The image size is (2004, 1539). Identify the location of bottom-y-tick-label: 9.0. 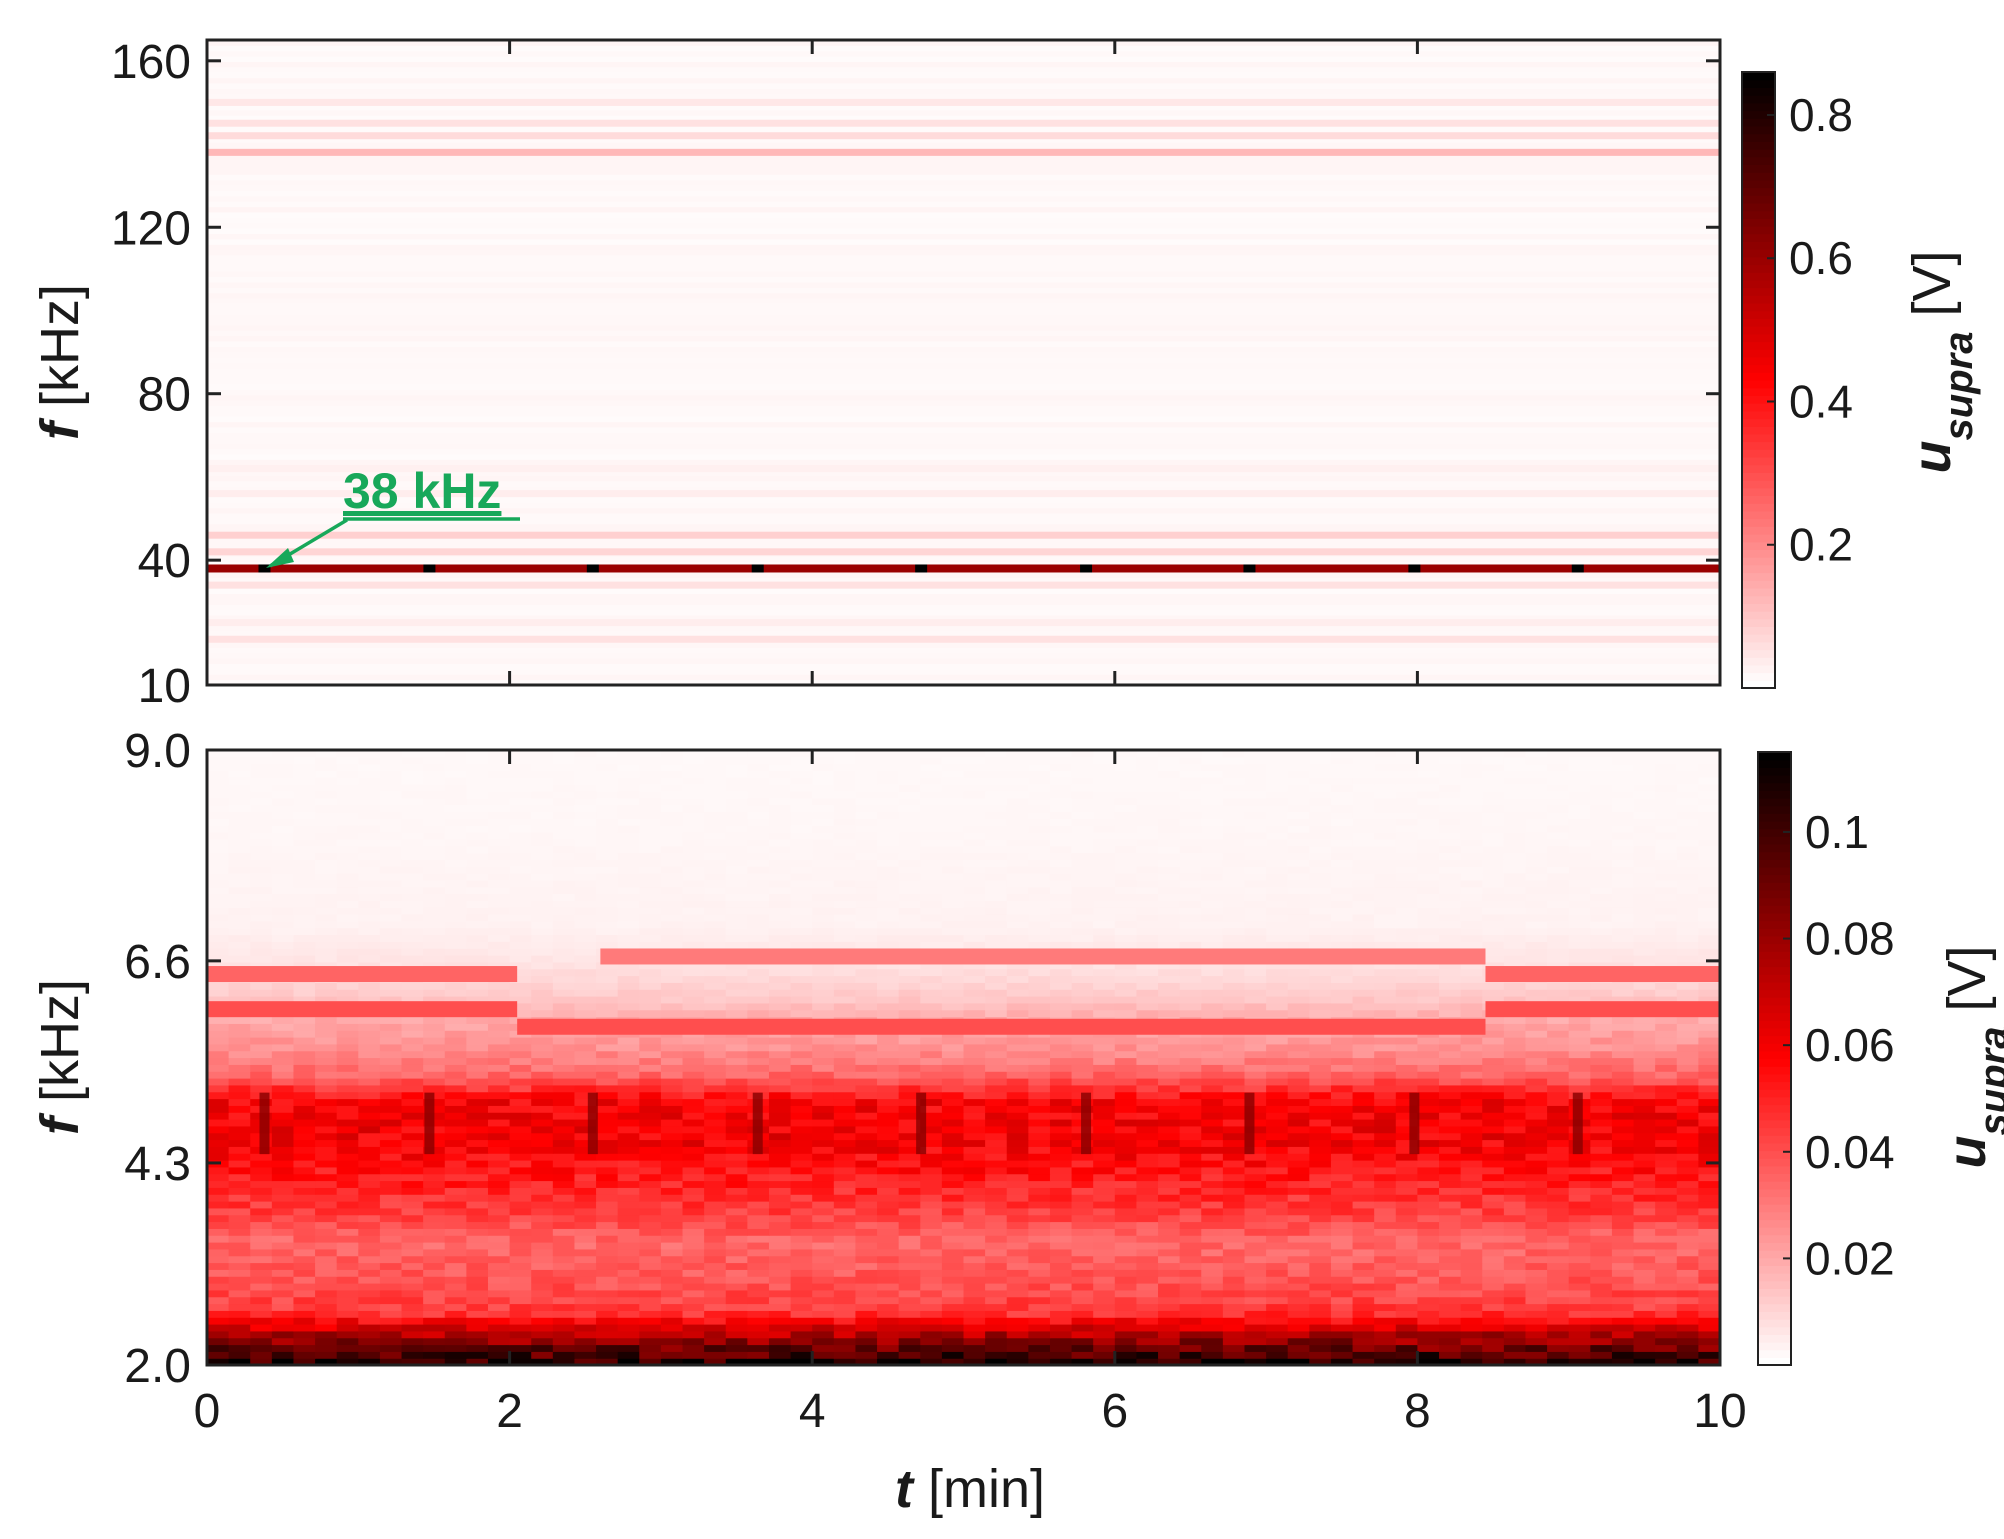
(157, 751).